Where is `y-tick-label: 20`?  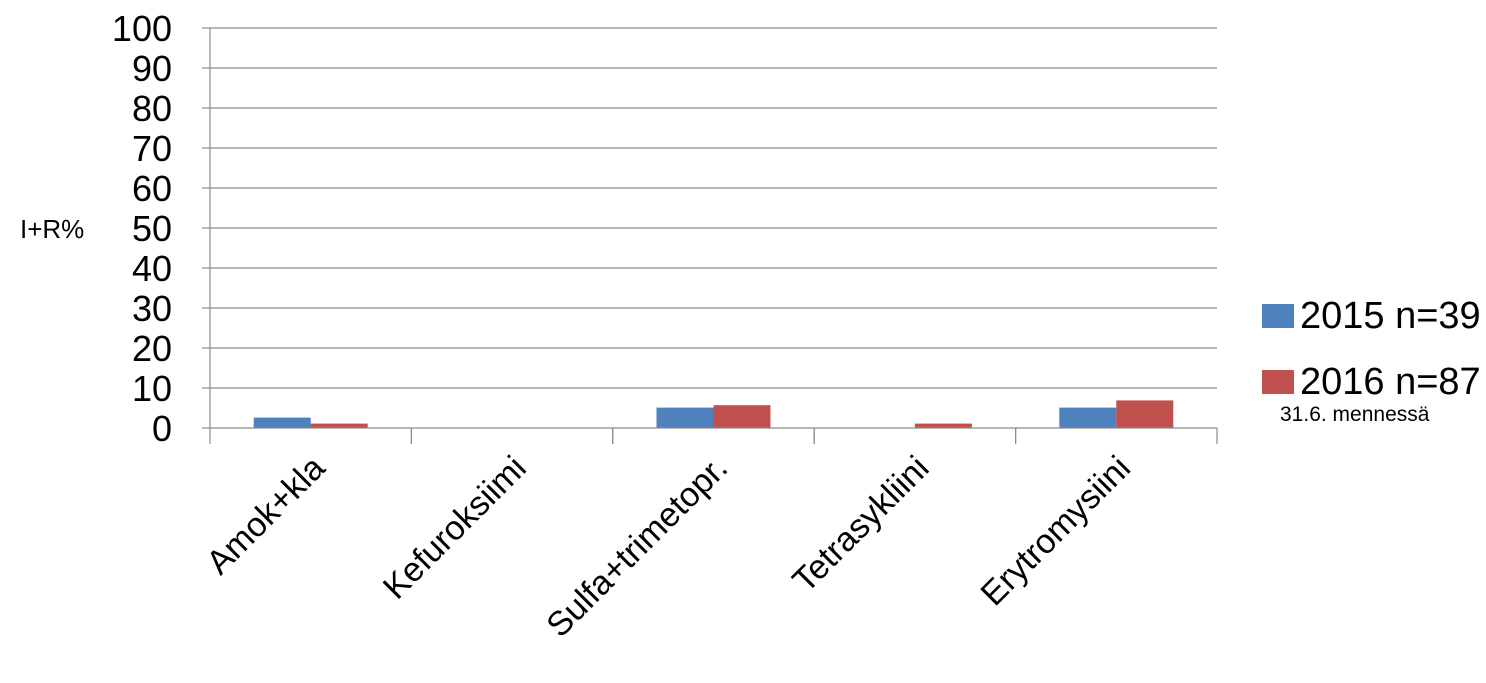 y-tick-label: 20 is located at coordinates (152, 348).